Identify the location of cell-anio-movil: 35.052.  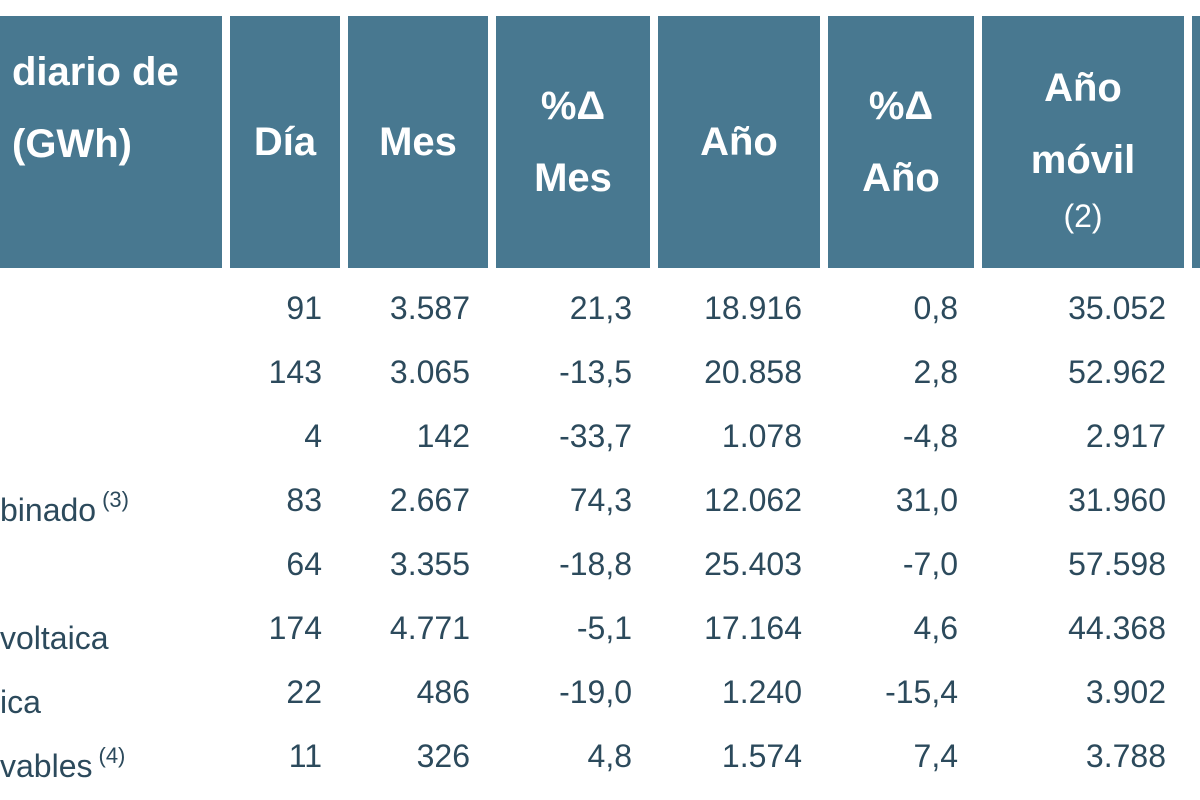
(1117, 308).